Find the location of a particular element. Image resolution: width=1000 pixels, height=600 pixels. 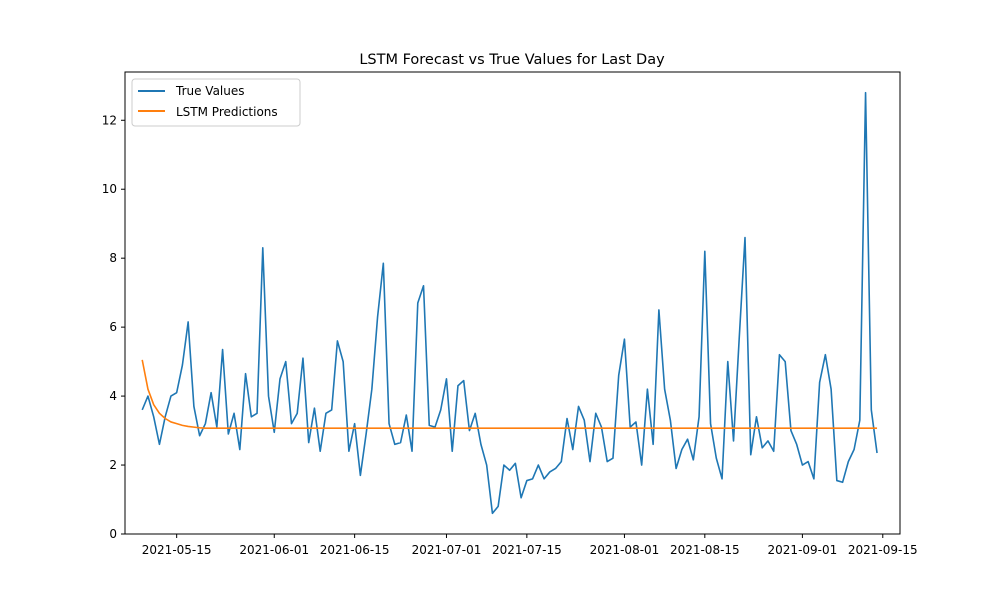

y-tick-label: 10 is located at coordinates (109, 189).